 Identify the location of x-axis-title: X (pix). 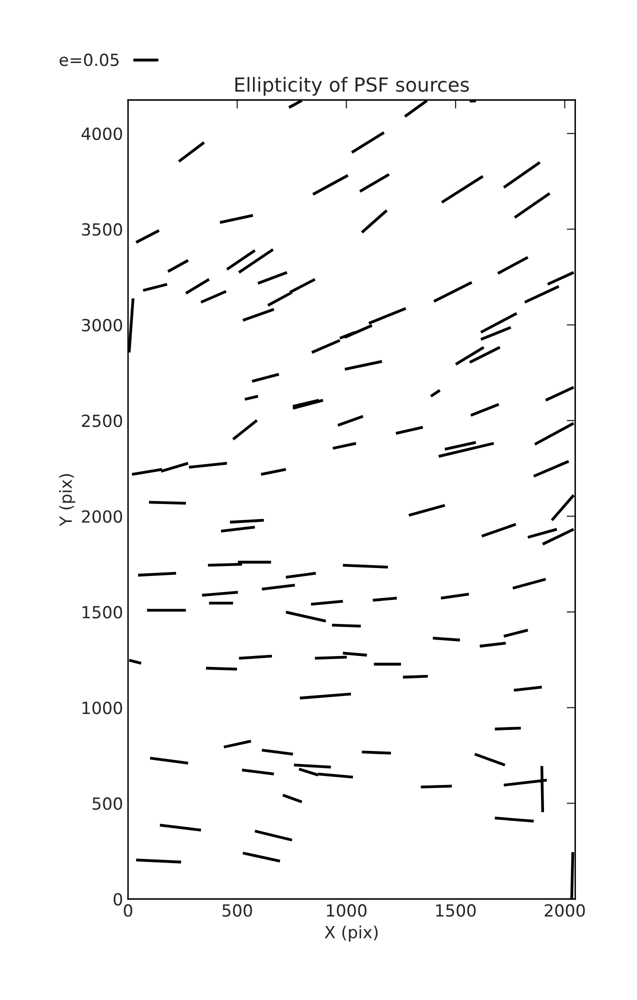
(351, 934).